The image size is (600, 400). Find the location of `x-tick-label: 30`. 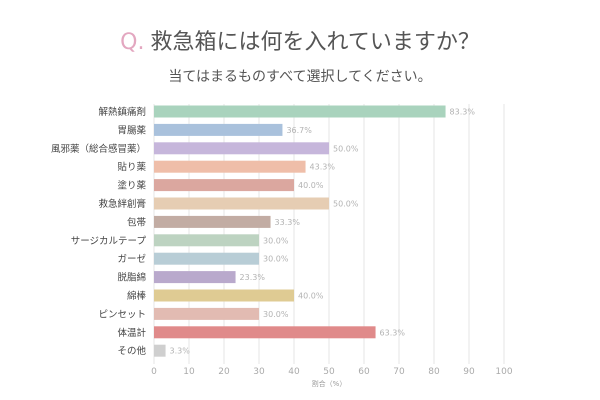

x-tick-label: 30 is located at coordinates (259, 372).